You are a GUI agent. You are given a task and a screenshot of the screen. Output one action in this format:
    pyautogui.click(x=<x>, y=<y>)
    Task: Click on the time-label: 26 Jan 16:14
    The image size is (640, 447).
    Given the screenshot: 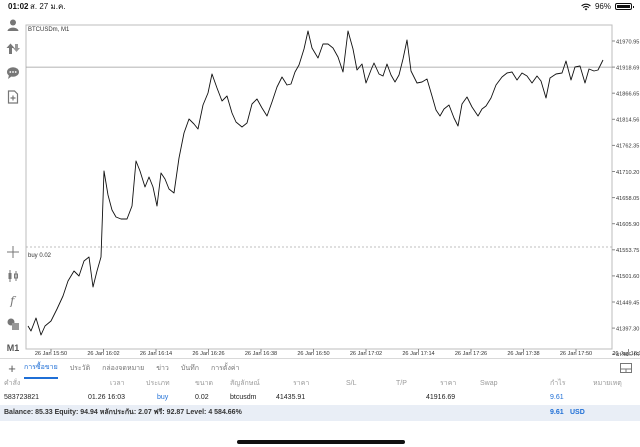 What is the action you would take?
    pyautogui.click(x=156, y=353)
    